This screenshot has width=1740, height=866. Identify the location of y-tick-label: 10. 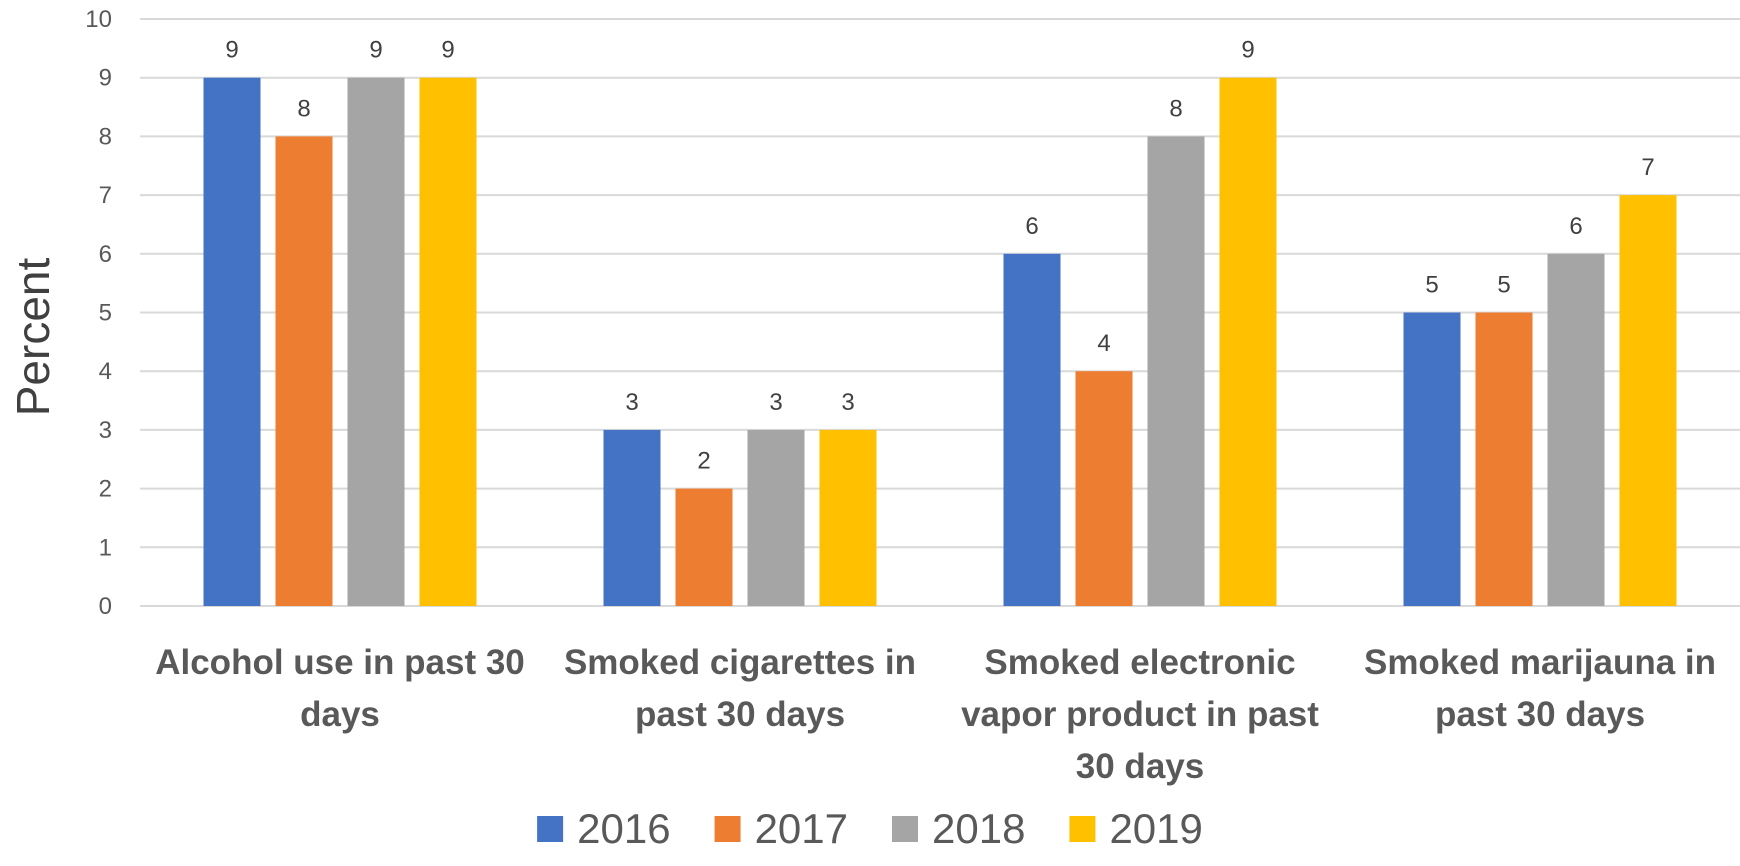
(98, 19).